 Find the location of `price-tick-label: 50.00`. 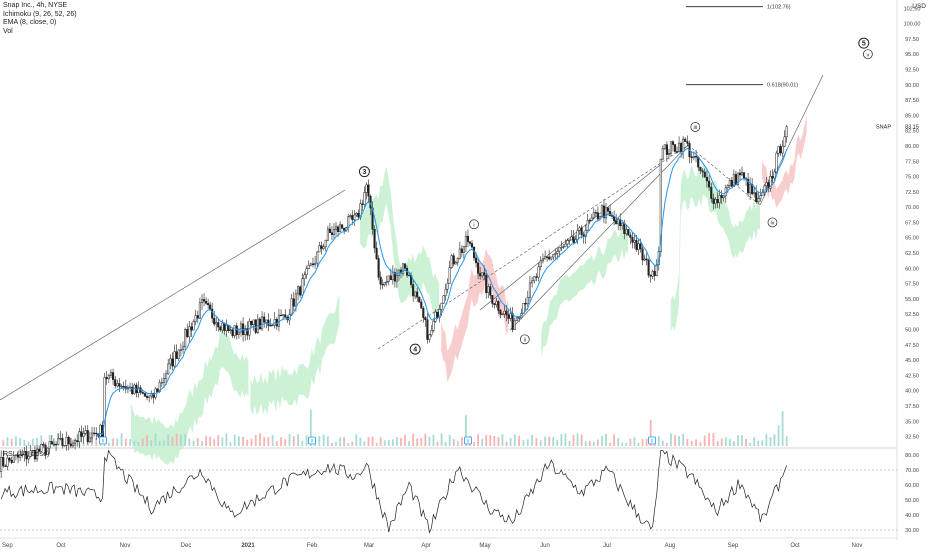

price-tick-label: 50.00 is located at coordinates (912, 331).